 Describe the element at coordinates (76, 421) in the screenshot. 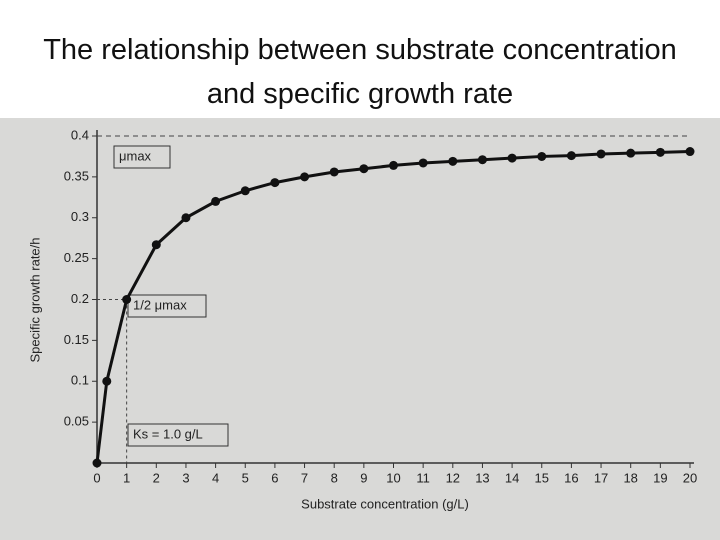

I see `y-tick-label: 0.05` at that location.